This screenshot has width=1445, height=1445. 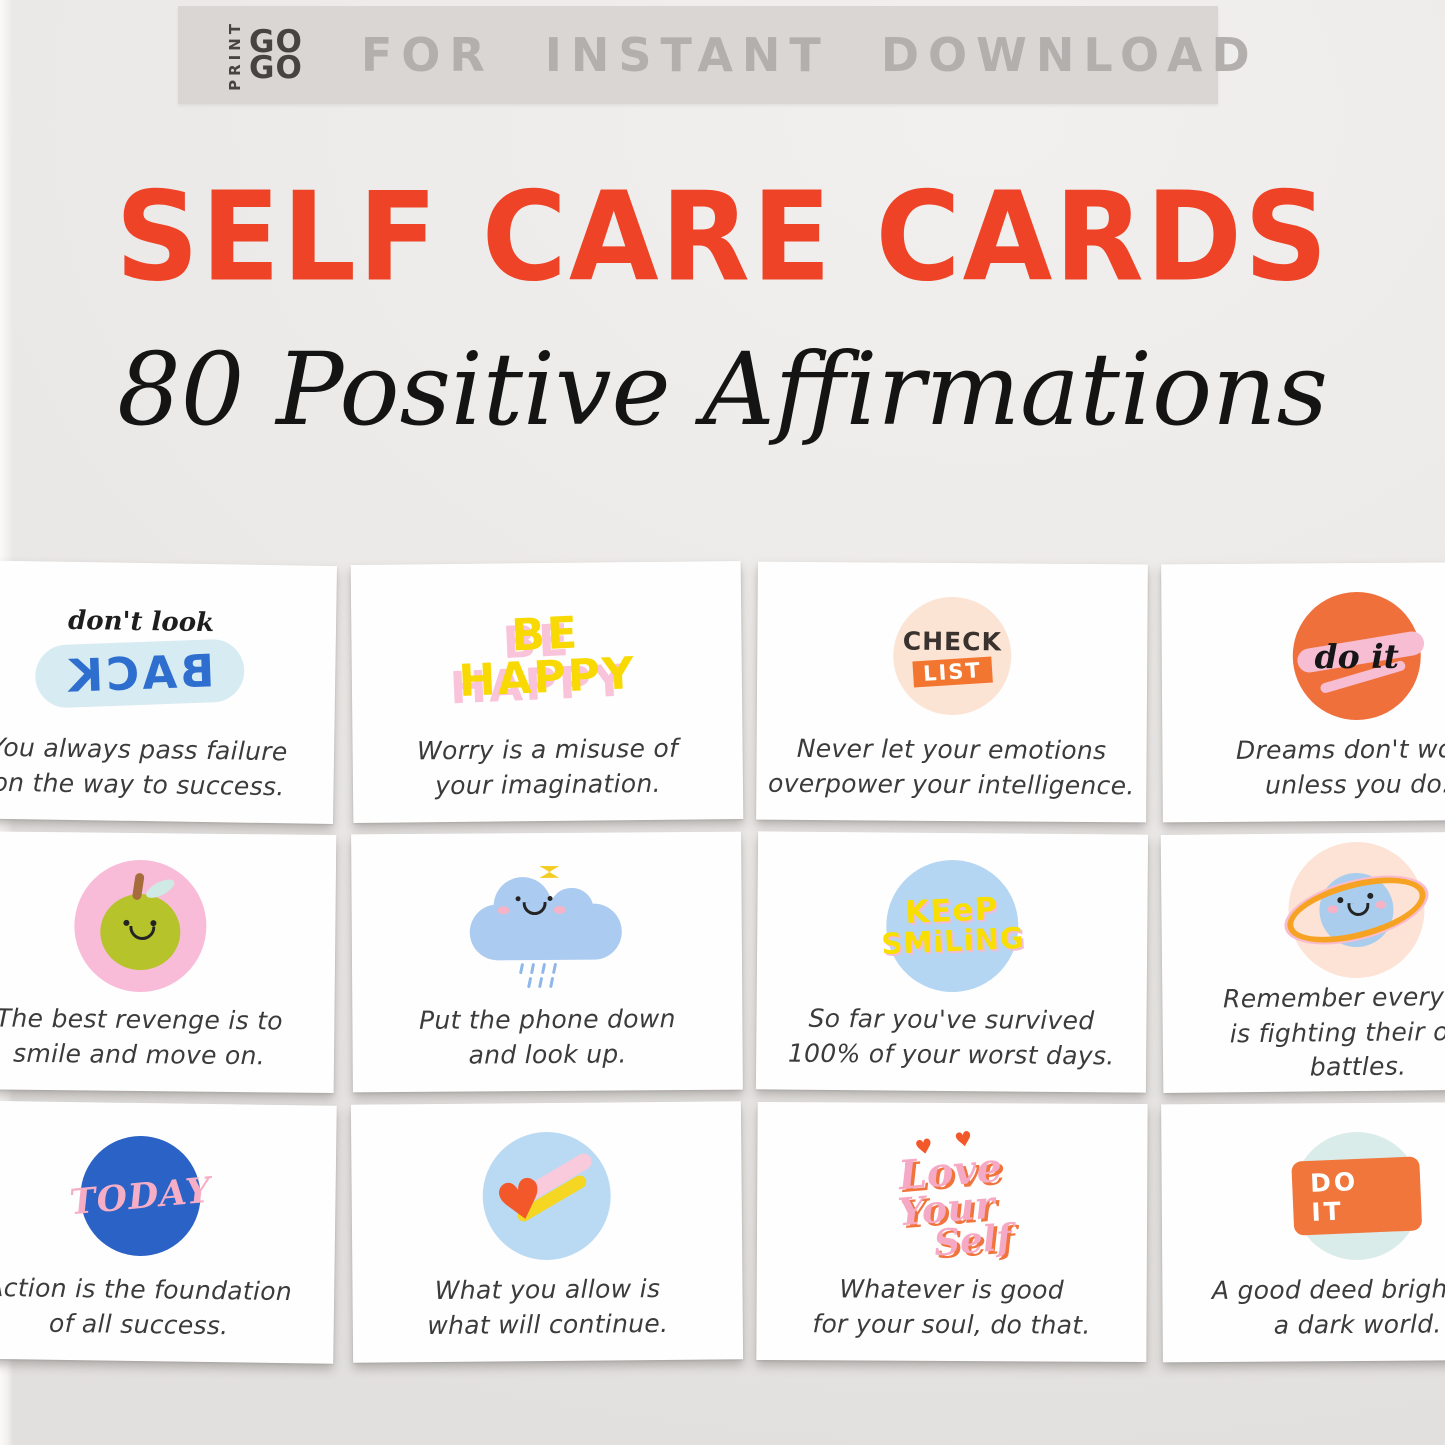 I want to click on do-it-icon: do it, so click(x=1303, y=656).